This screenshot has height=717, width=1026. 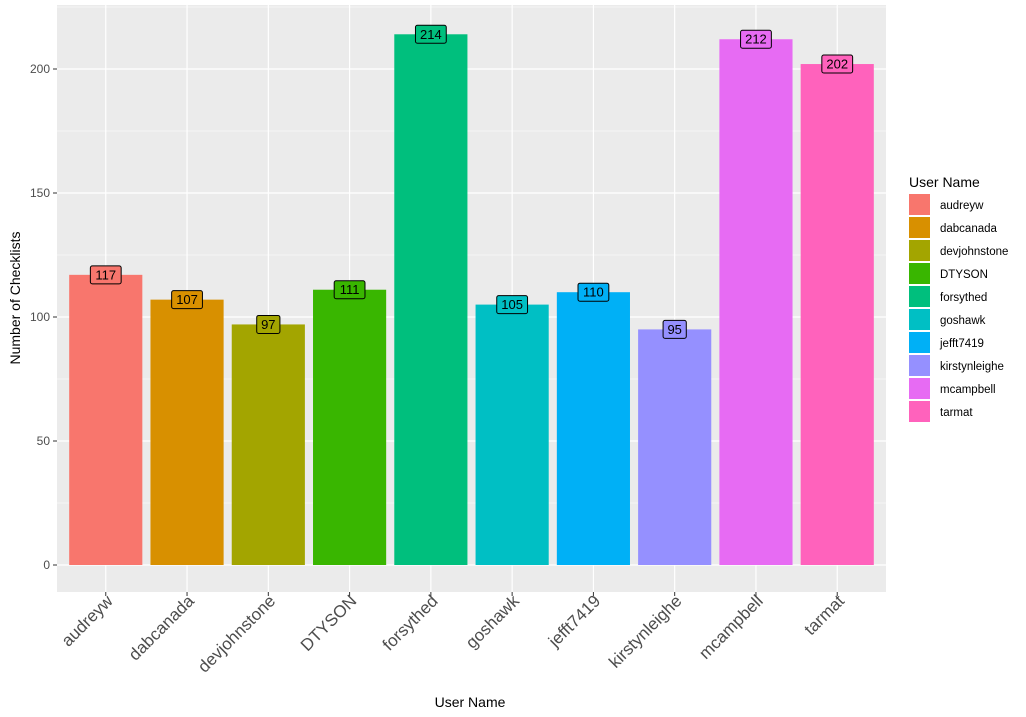 I want to click on bar-value-label-text: 107, so click(x=187, y=299).